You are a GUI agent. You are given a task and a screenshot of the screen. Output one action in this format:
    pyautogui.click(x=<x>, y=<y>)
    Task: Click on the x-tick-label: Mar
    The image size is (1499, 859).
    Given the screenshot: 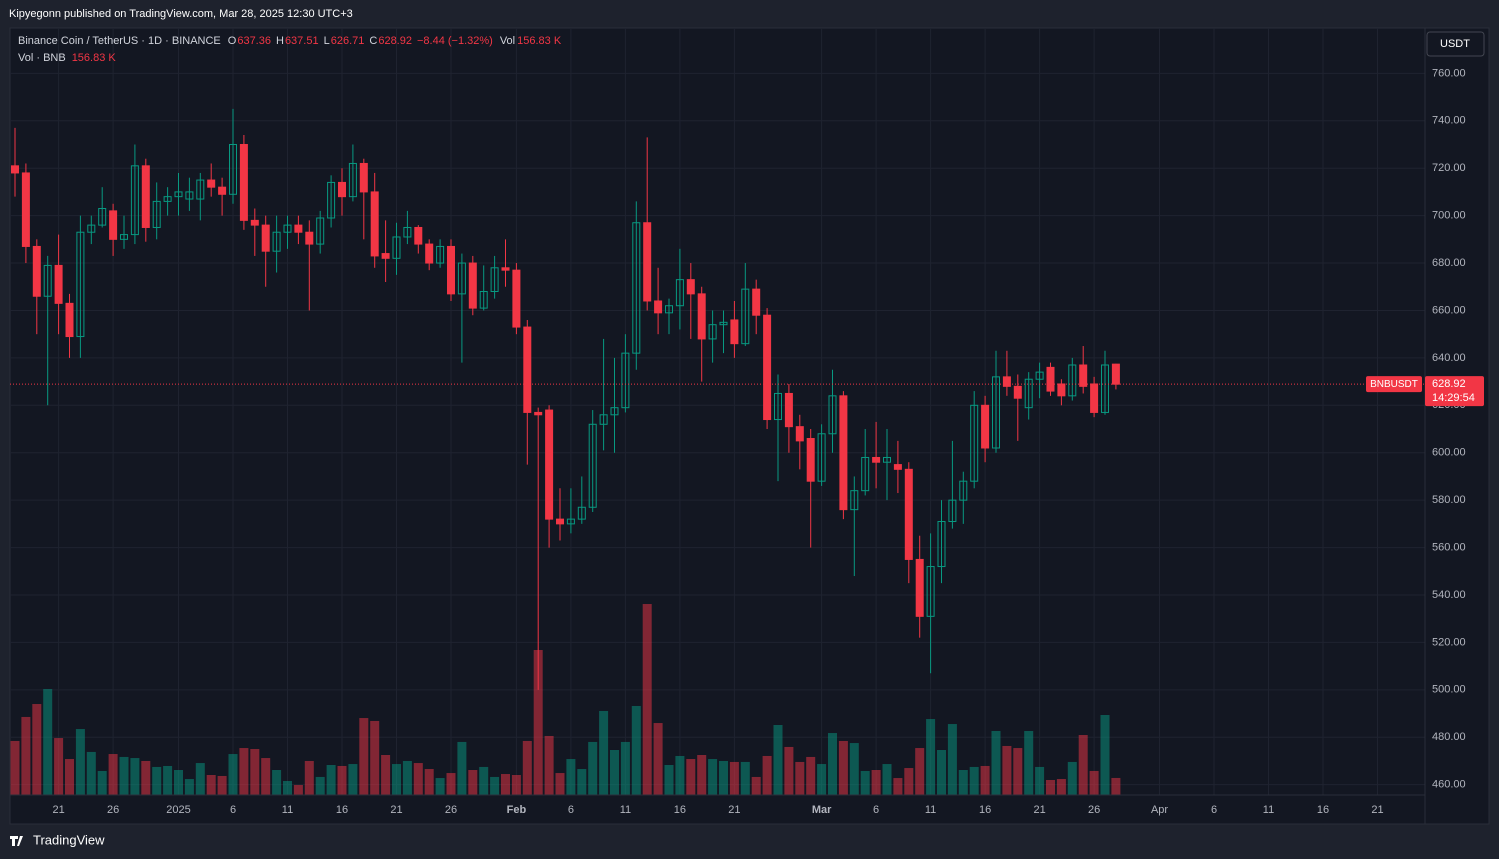 What is the action you would take?
    pyautogui.click(x=822, y=810)
    